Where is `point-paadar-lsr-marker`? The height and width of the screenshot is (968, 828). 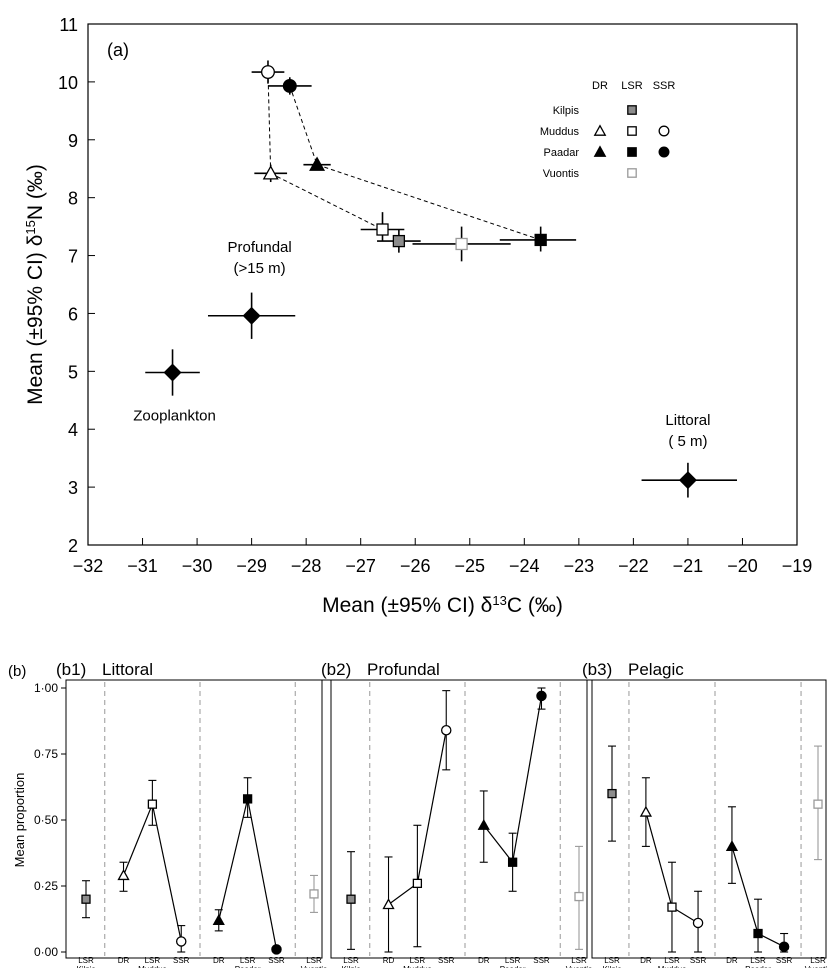
point-paadar-lsr-marker is located at coordinates (512, 862).